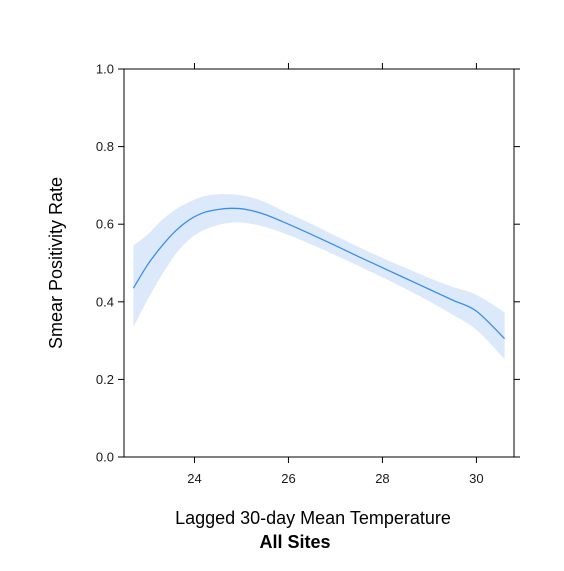 The height and width of the screenshot is (571, 564). What do you see at coordinates (382, 478) in the screenshot?
I see `x-tick-label: 28` at bounding box center [382, 478].